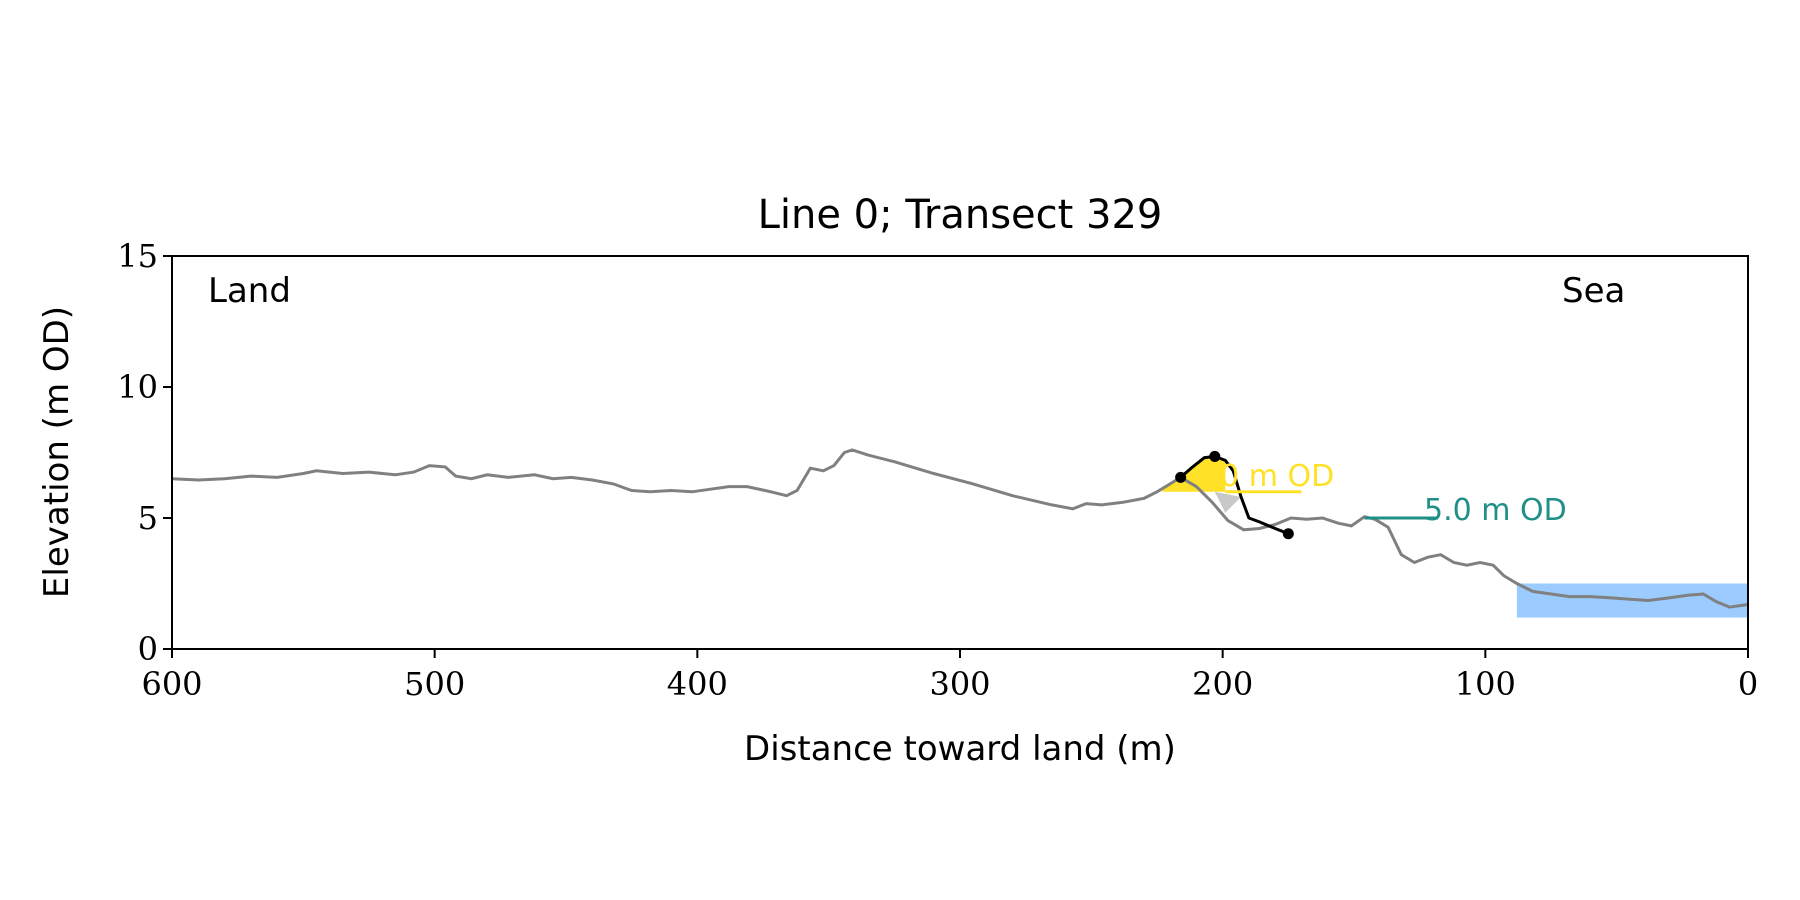  I want to click on x-axis-ticks: 600 500 400 300 200 100 0, so click(949, 676).